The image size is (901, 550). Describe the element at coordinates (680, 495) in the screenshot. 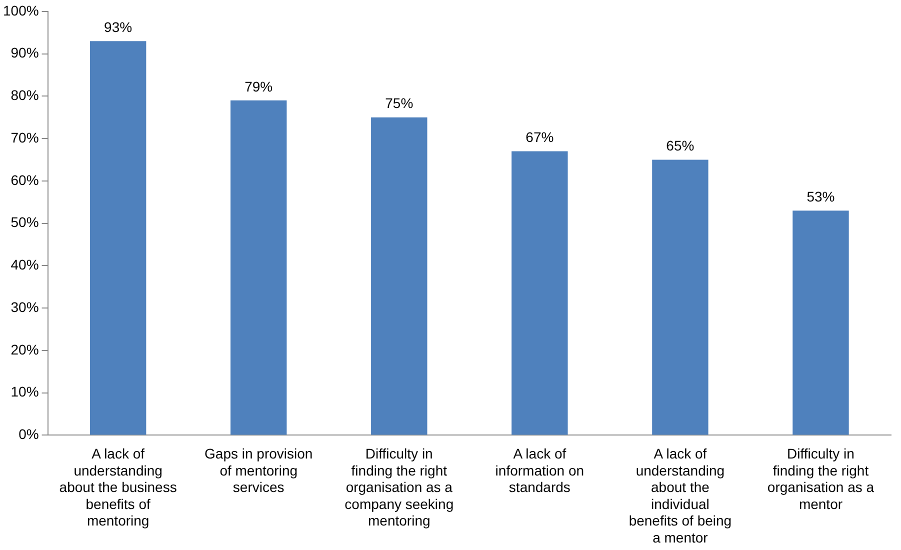

I see `x-tick-label: A lack of understanding about the individual benefits of being a mentor` at that location.